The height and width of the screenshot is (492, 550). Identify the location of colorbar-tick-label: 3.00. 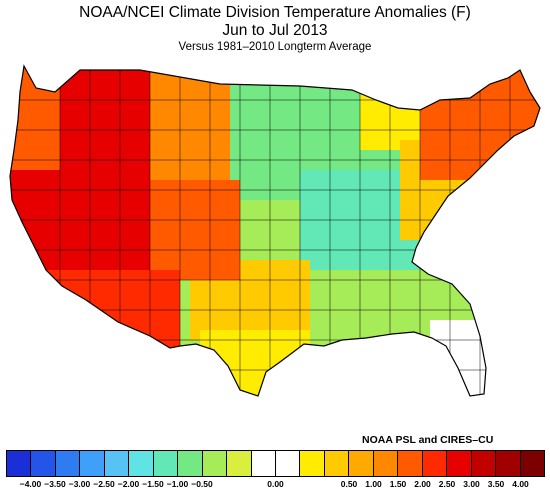
(471, 484).